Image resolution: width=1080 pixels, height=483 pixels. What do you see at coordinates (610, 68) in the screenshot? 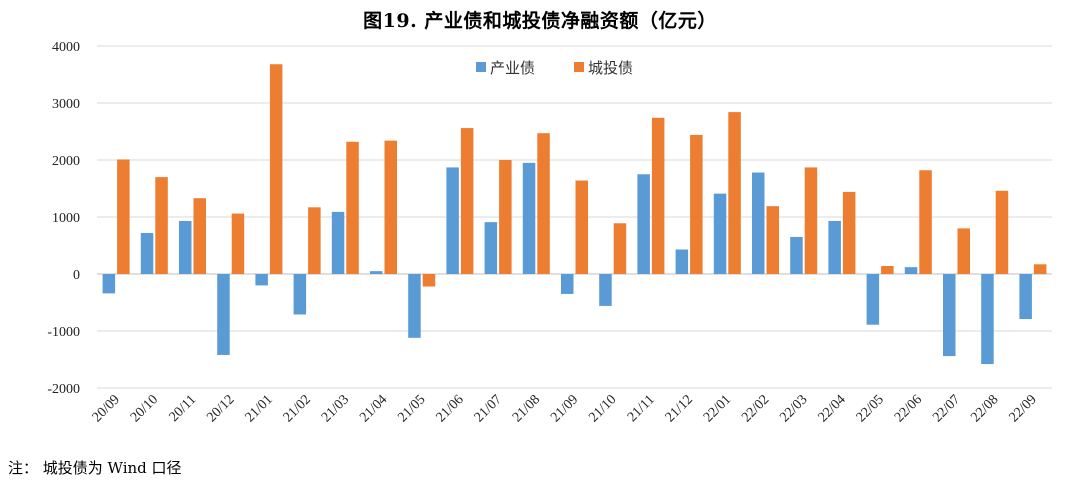
I see `legend-label-chengtou: 城投债` at bounding box center [610, 68].